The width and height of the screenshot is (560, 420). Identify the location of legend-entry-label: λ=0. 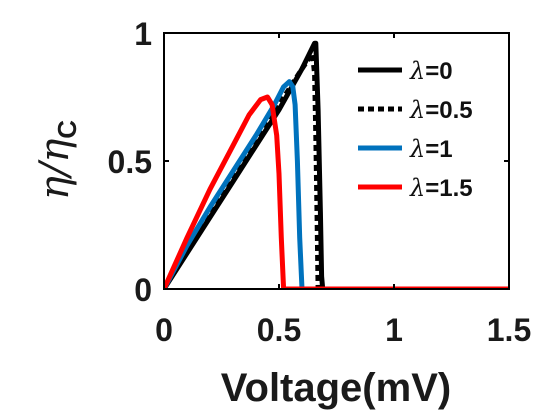
(431, 71).